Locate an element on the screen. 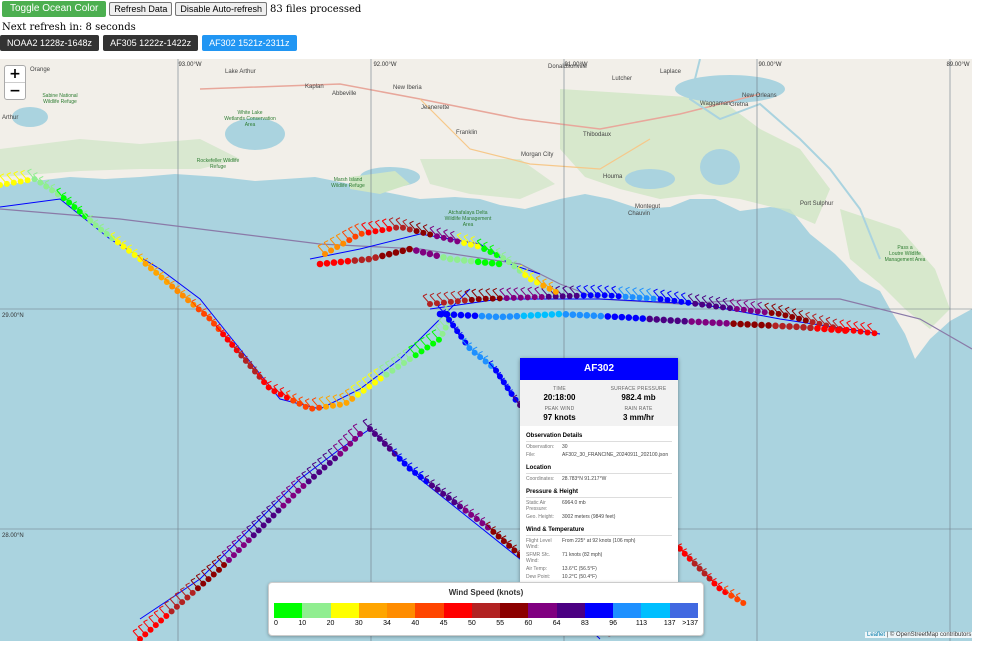 The image size is (1000, 654). zoom-out-button: − is located at coordinates (15, 90).